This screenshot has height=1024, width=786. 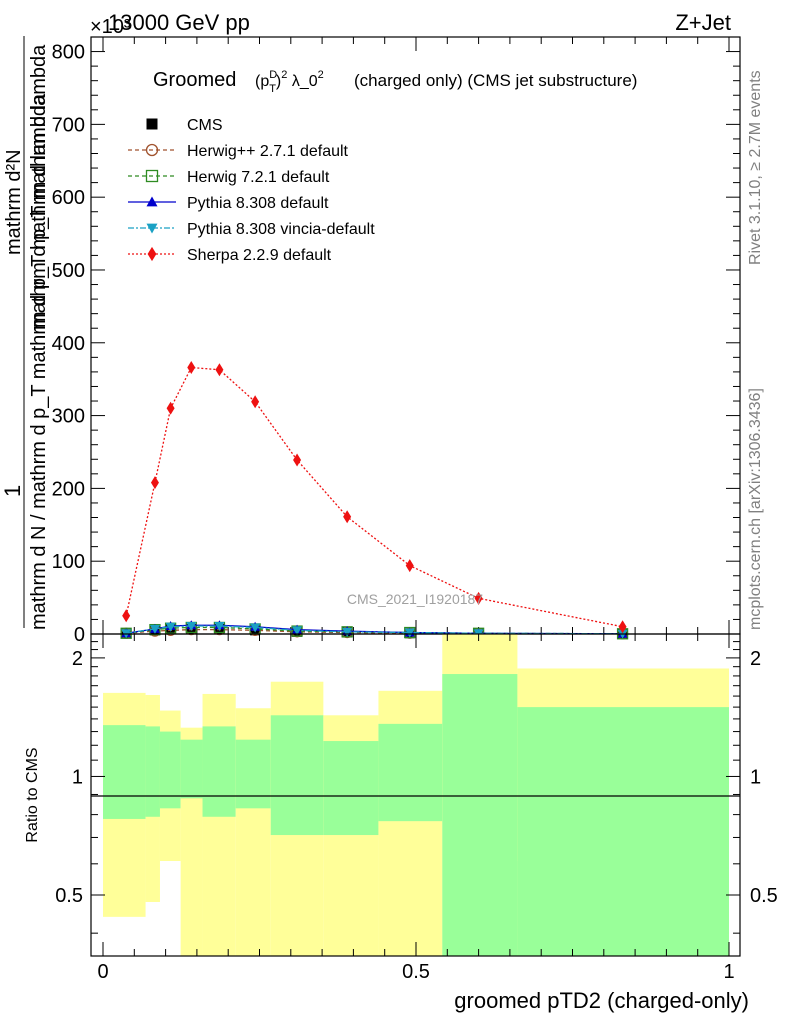 I want to click on rivet-label: Rivet 3.1.10, ≥ 2.7M events, so click(x=755, y=167).